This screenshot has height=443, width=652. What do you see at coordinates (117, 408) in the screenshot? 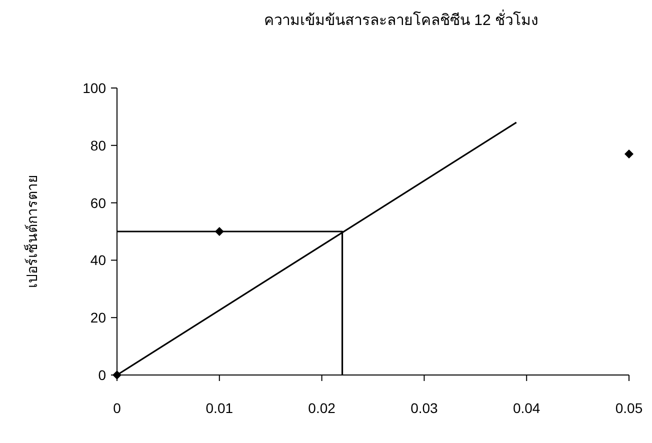
I see `x-tick-label: 0` at bounding box center [117, 408].